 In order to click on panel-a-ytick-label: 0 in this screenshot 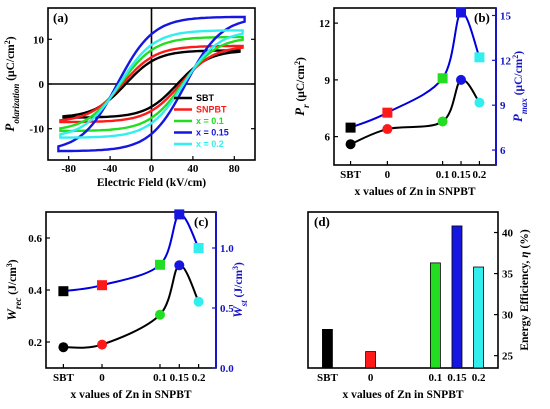, I will do `click(42, 85)`.